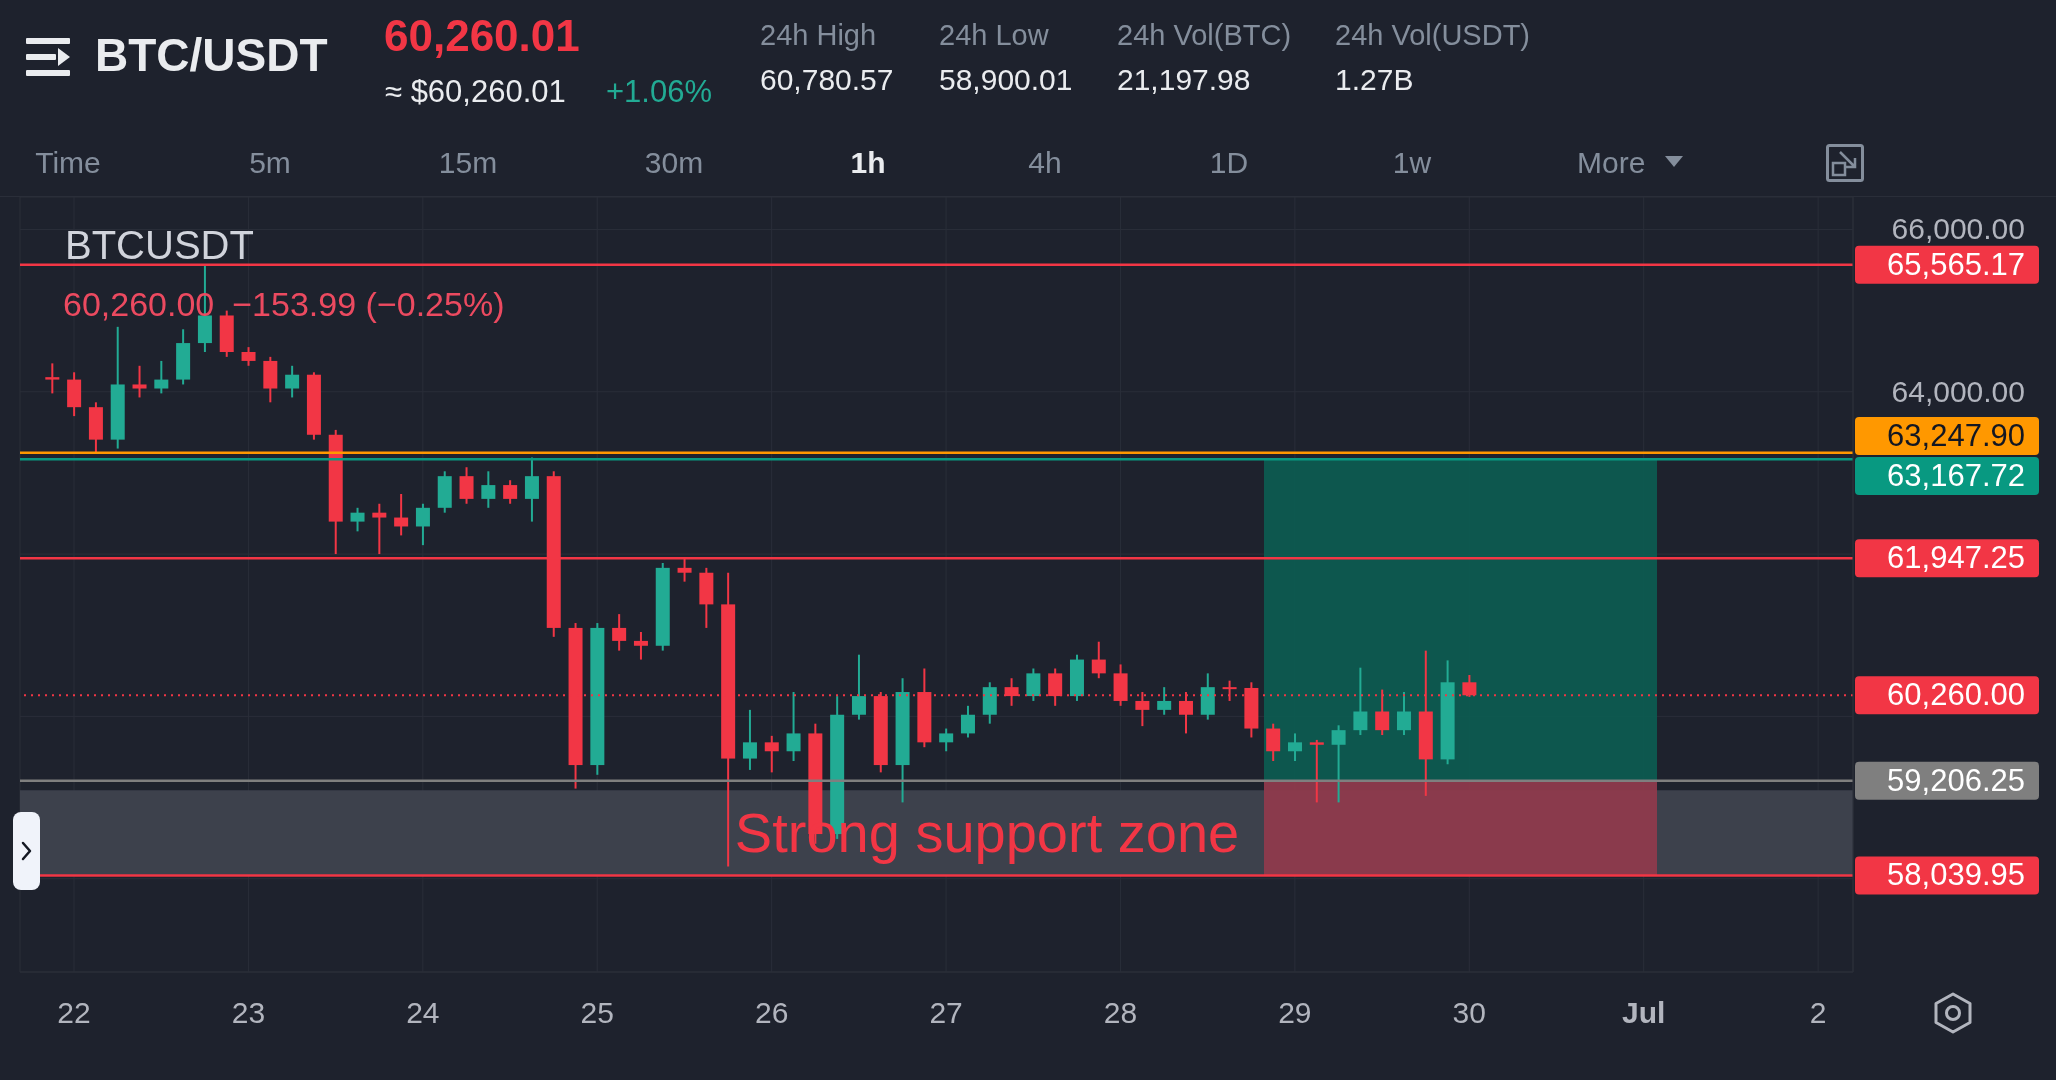 The image size is (2056, 1080). I want to click on x-tick-label: 2, so click(1818, 1012).